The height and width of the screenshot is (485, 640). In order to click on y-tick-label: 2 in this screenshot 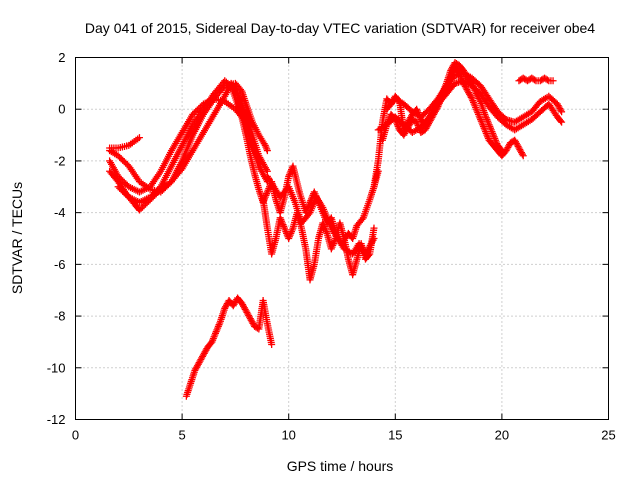, I will do `click(61, 57)`.